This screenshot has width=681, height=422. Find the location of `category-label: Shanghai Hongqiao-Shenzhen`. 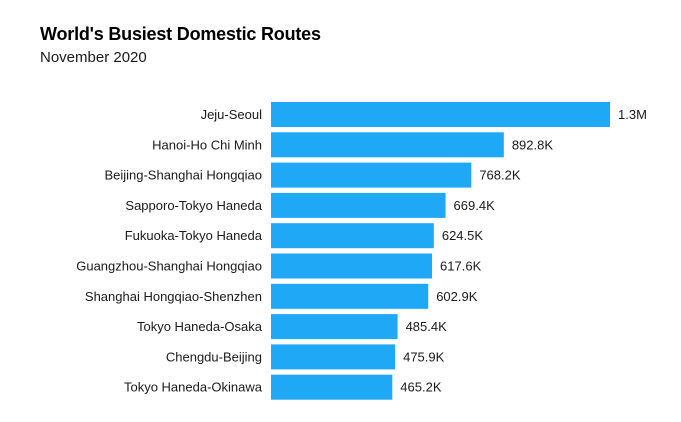

category-label: Shanghai Hongqiao-Shenzhen is located at coordinates (173, 296).